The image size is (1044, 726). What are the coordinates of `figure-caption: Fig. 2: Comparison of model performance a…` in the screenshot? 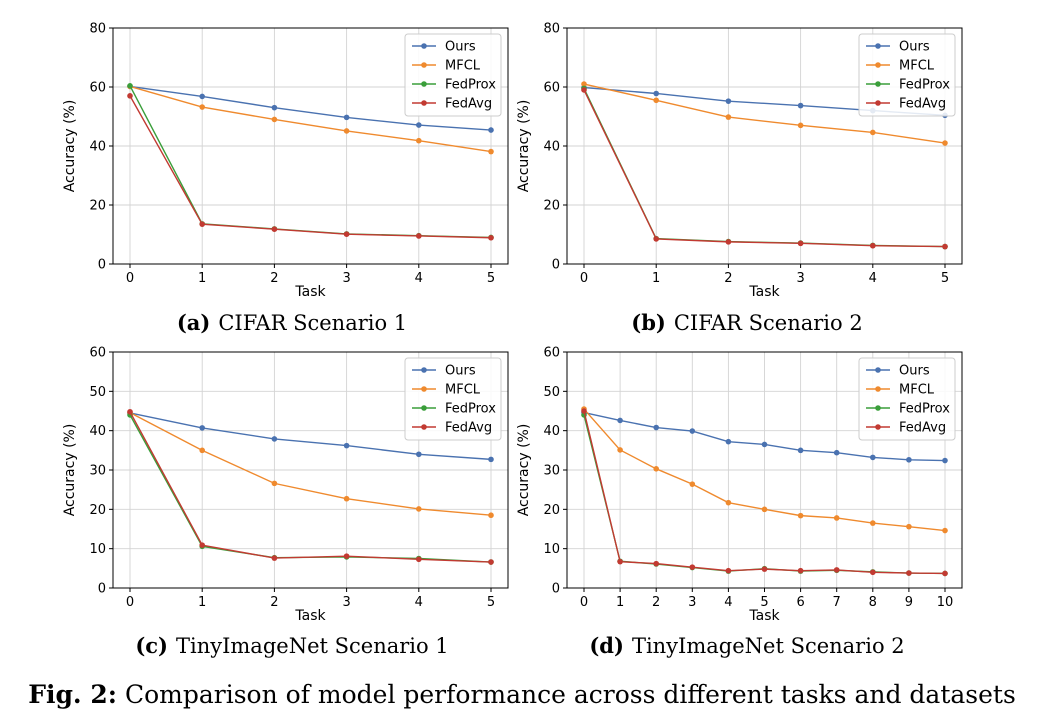 It's located at (522, 694).